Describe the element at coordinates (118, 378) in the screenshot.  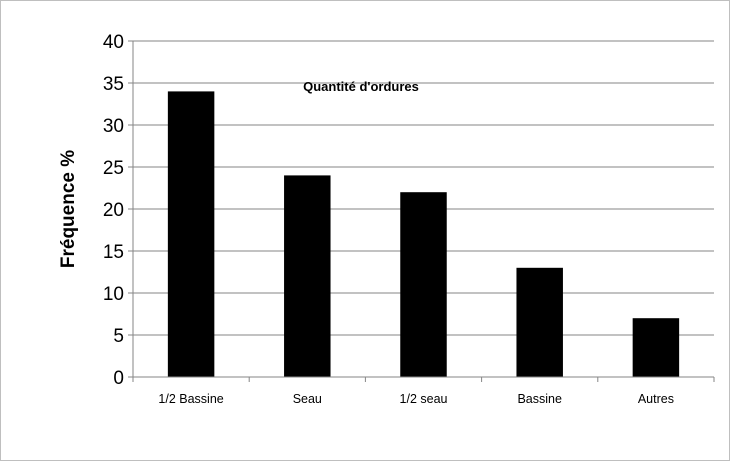
I see `y-tick-label: 0` at that location.